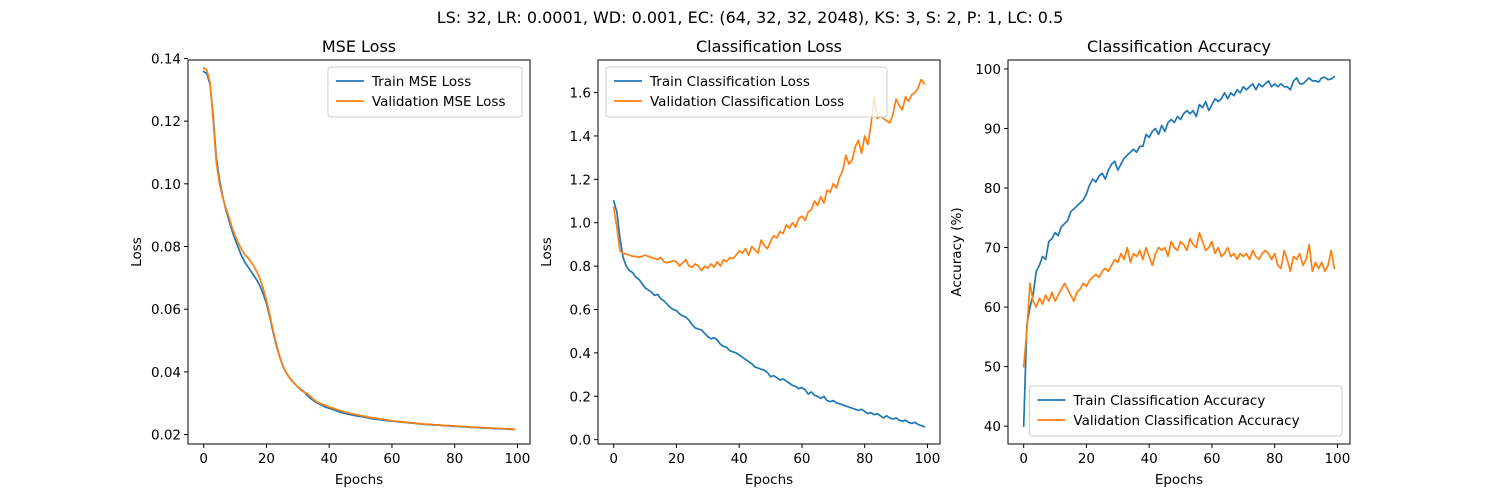  Describe the element at coordinates (1186, 421) in the screenshot. I see `legend-label: Validation Classification Accuracy` at that location.